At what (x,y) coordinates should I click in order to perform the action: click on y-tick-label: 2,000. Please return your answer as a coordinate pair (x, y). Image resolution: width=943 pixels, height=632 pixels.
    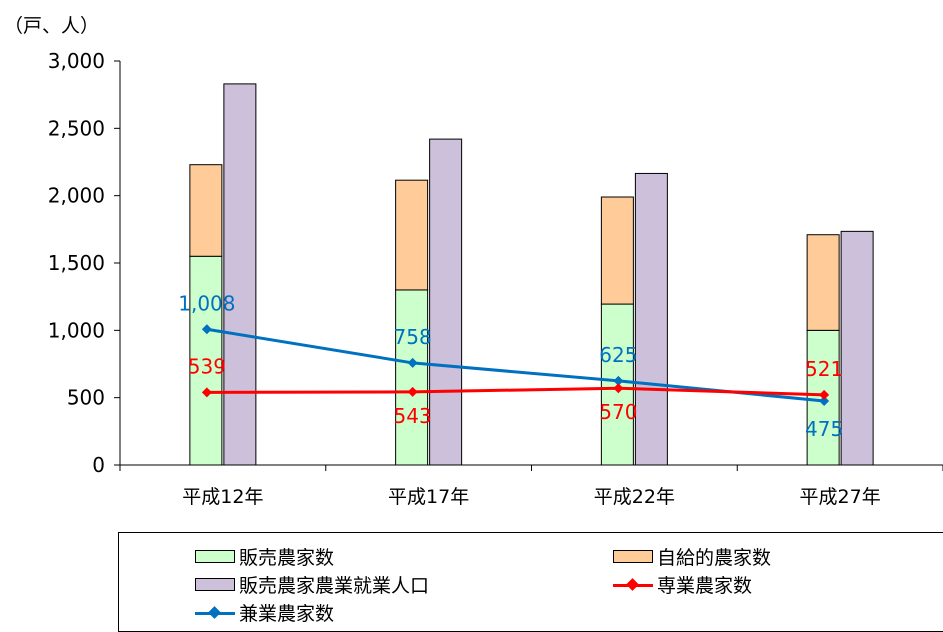
    Looking at the image, I should click on (76, 196).